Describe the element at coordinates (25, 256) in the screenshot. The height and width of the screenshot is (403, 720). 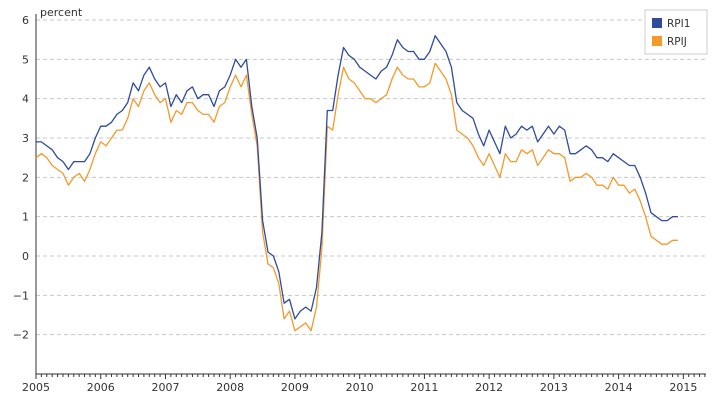
I see `y-tick-label: 0` at that location.